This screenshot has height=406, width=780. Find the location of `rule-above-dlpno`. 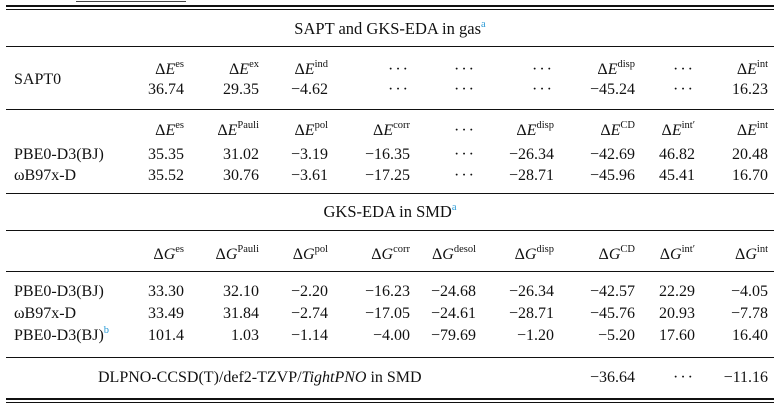

rule-above-dlpno is located at coordinates (390, 357).